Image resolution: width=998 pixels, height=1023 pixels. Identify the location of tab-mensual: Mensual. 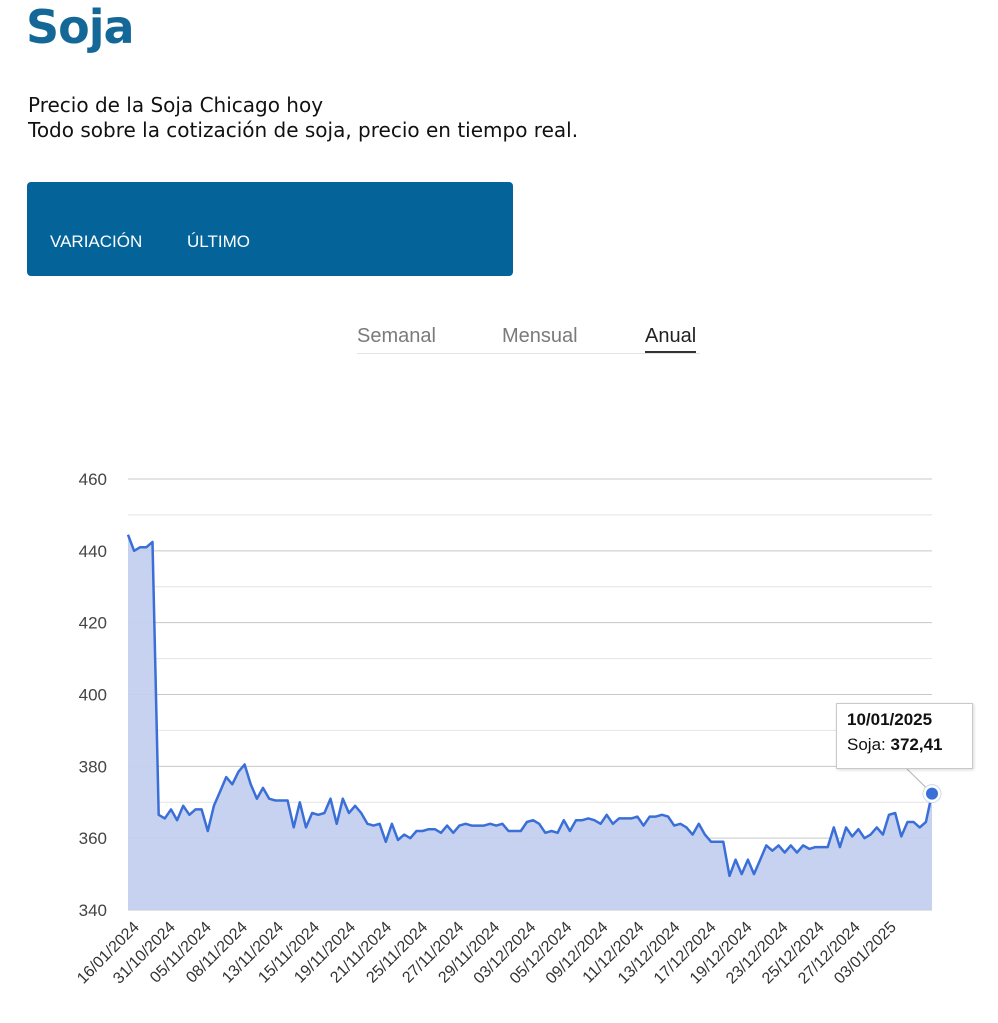
(540, 336).